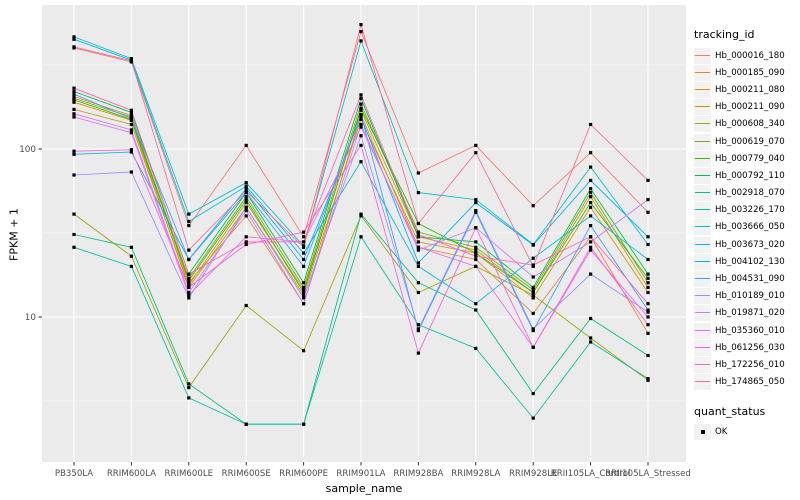  What do you see at coordinates (418, 474) in the screenshot?
I see `x-tick-label: RRIM928BA` at bounding box center [418, 474].